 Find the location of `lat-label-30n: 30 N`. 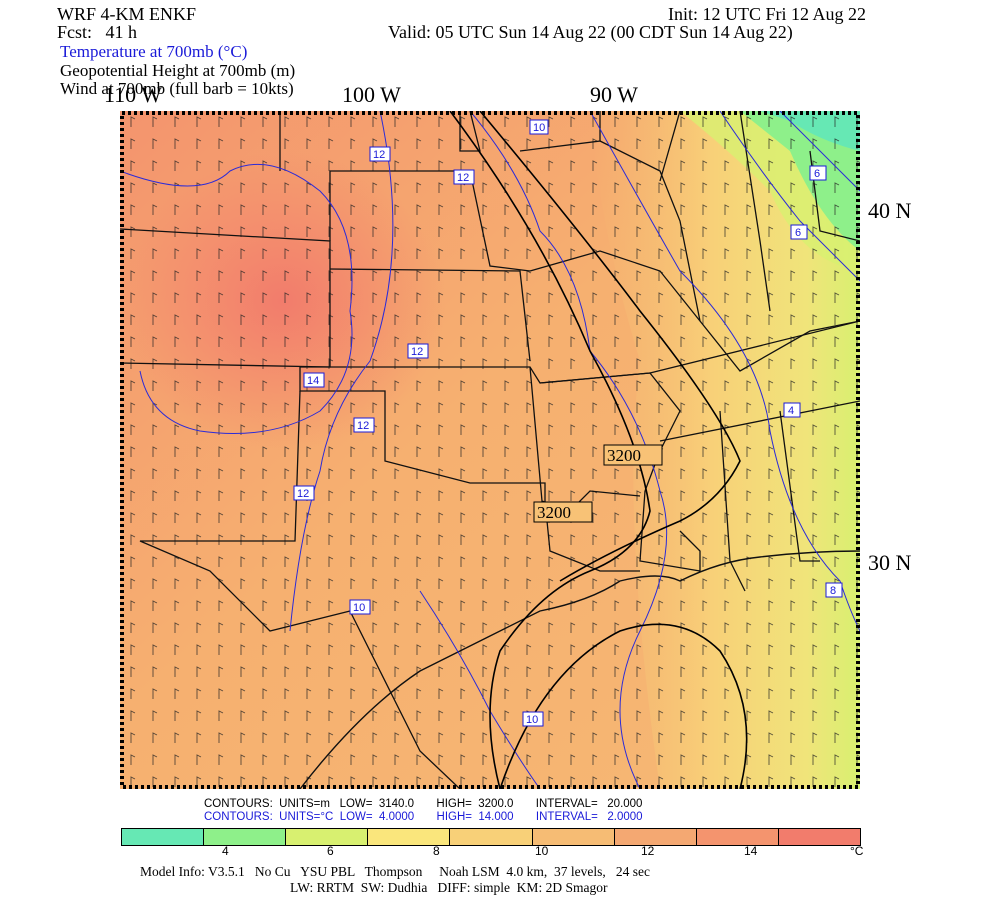

lat-label-30n: 30 N is located at coordinates (890, 562).